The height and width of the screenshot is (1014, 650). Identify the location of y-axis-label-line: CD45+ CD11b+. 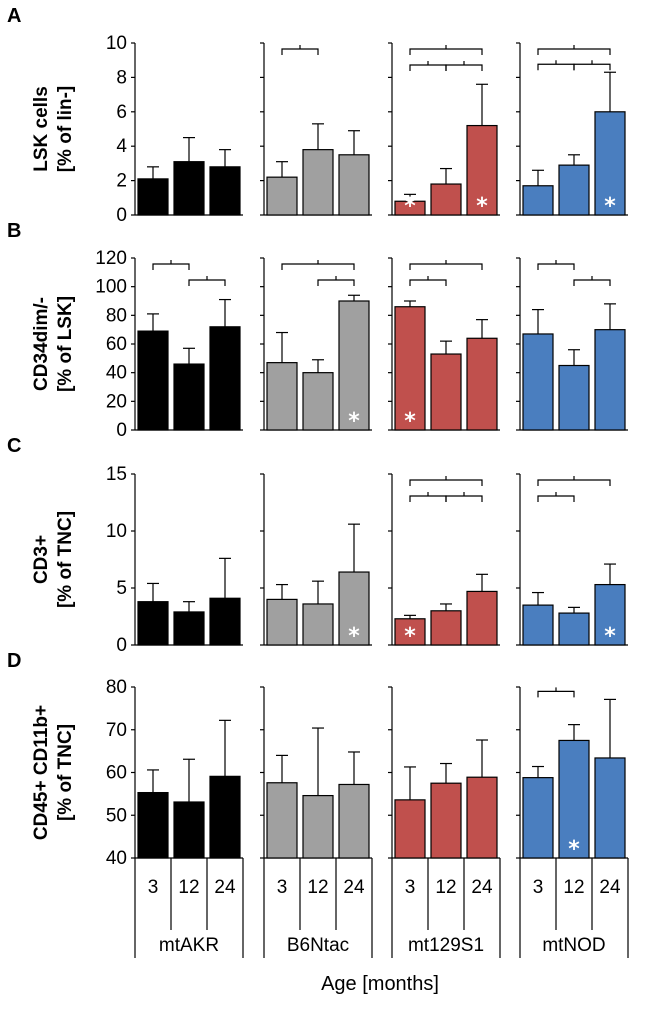
(41, 772).